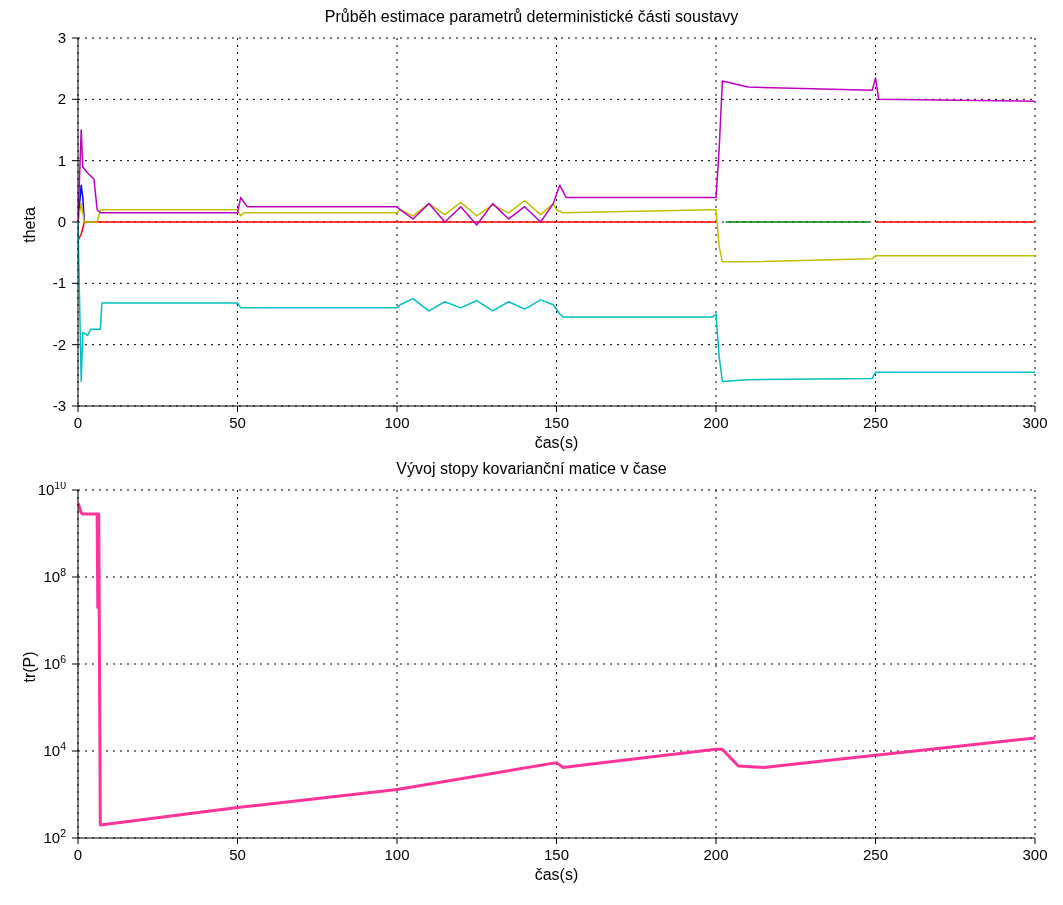  Describe the element at coordinates (55, 662) in the screenshot. I see `y-tick-label: 10$^{6}$` at that location.